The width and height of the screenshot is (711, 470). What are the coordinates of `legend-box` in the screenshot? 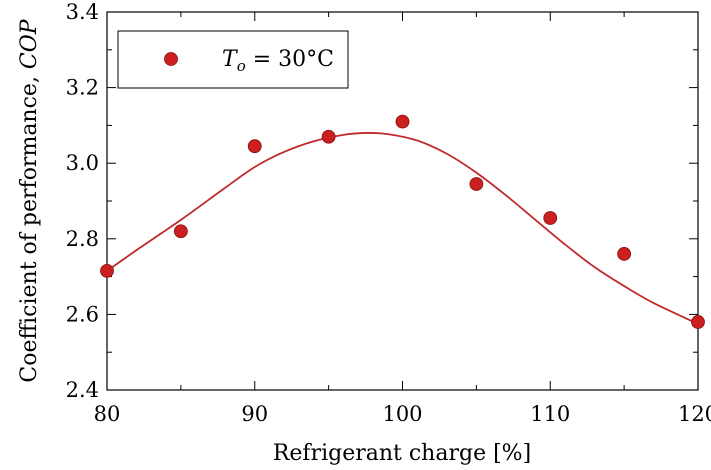 It's located at (233, 59).